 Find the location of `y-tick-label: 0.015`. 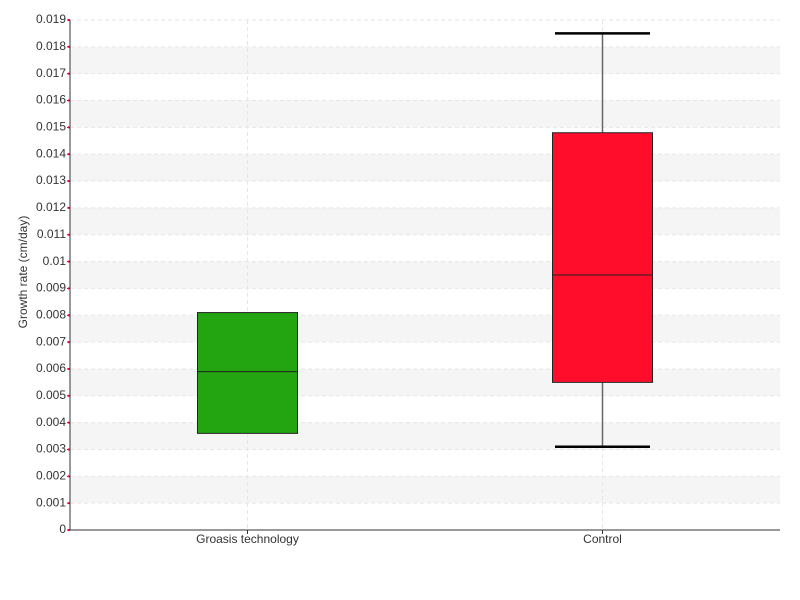

y-tick-label: 0.015 is located at coordinates (51, 127).